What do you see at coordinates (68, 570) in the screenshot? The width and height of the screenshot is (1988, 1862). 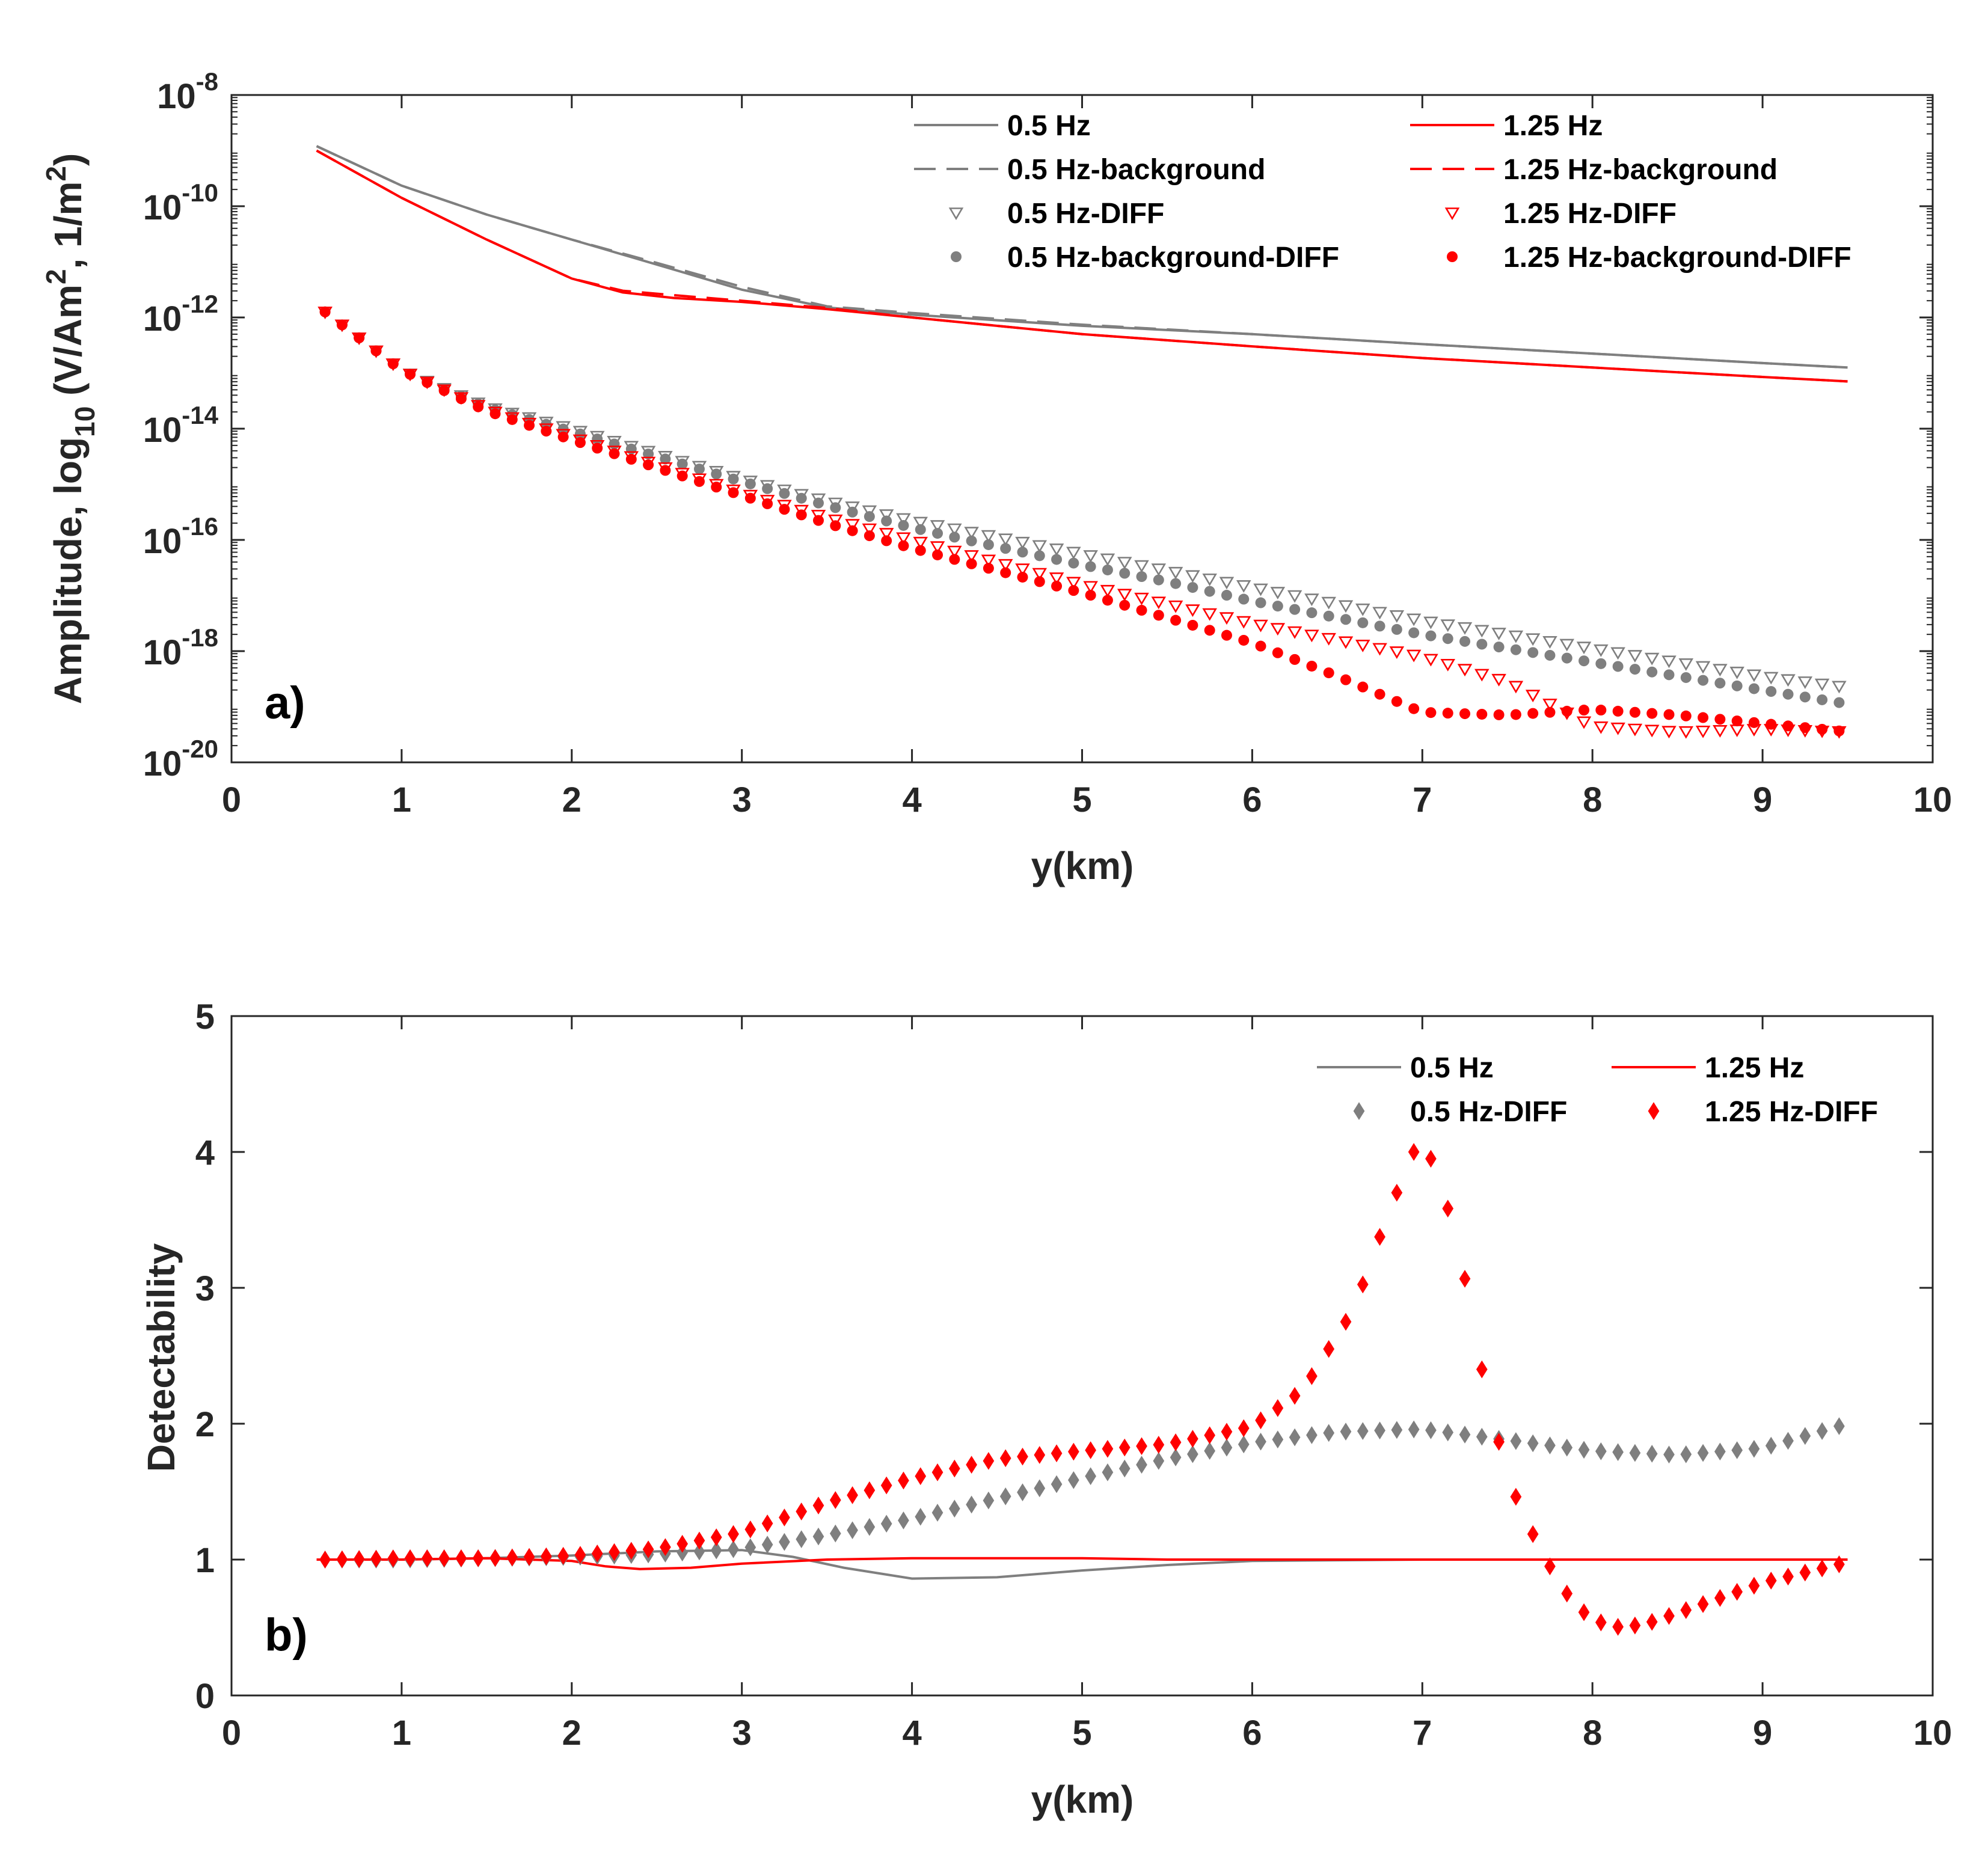 I see `ylabel-part-pre: Amplitude, log` at bounding box center [68, 570].